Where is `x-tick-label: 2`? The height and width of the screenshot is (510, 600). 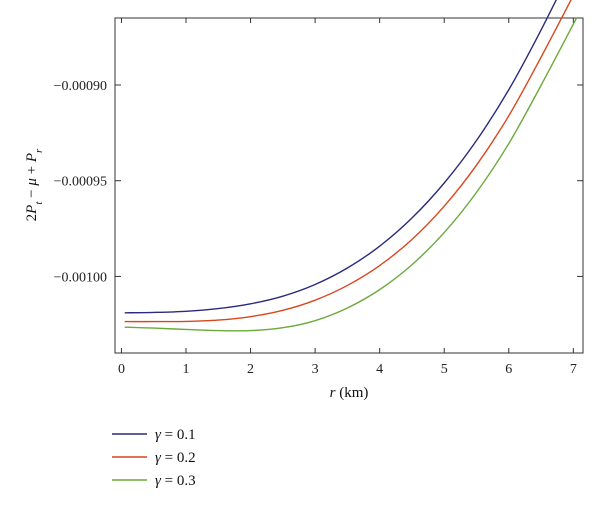 x-tick-label: 2 is located at coordinates (250, 369).